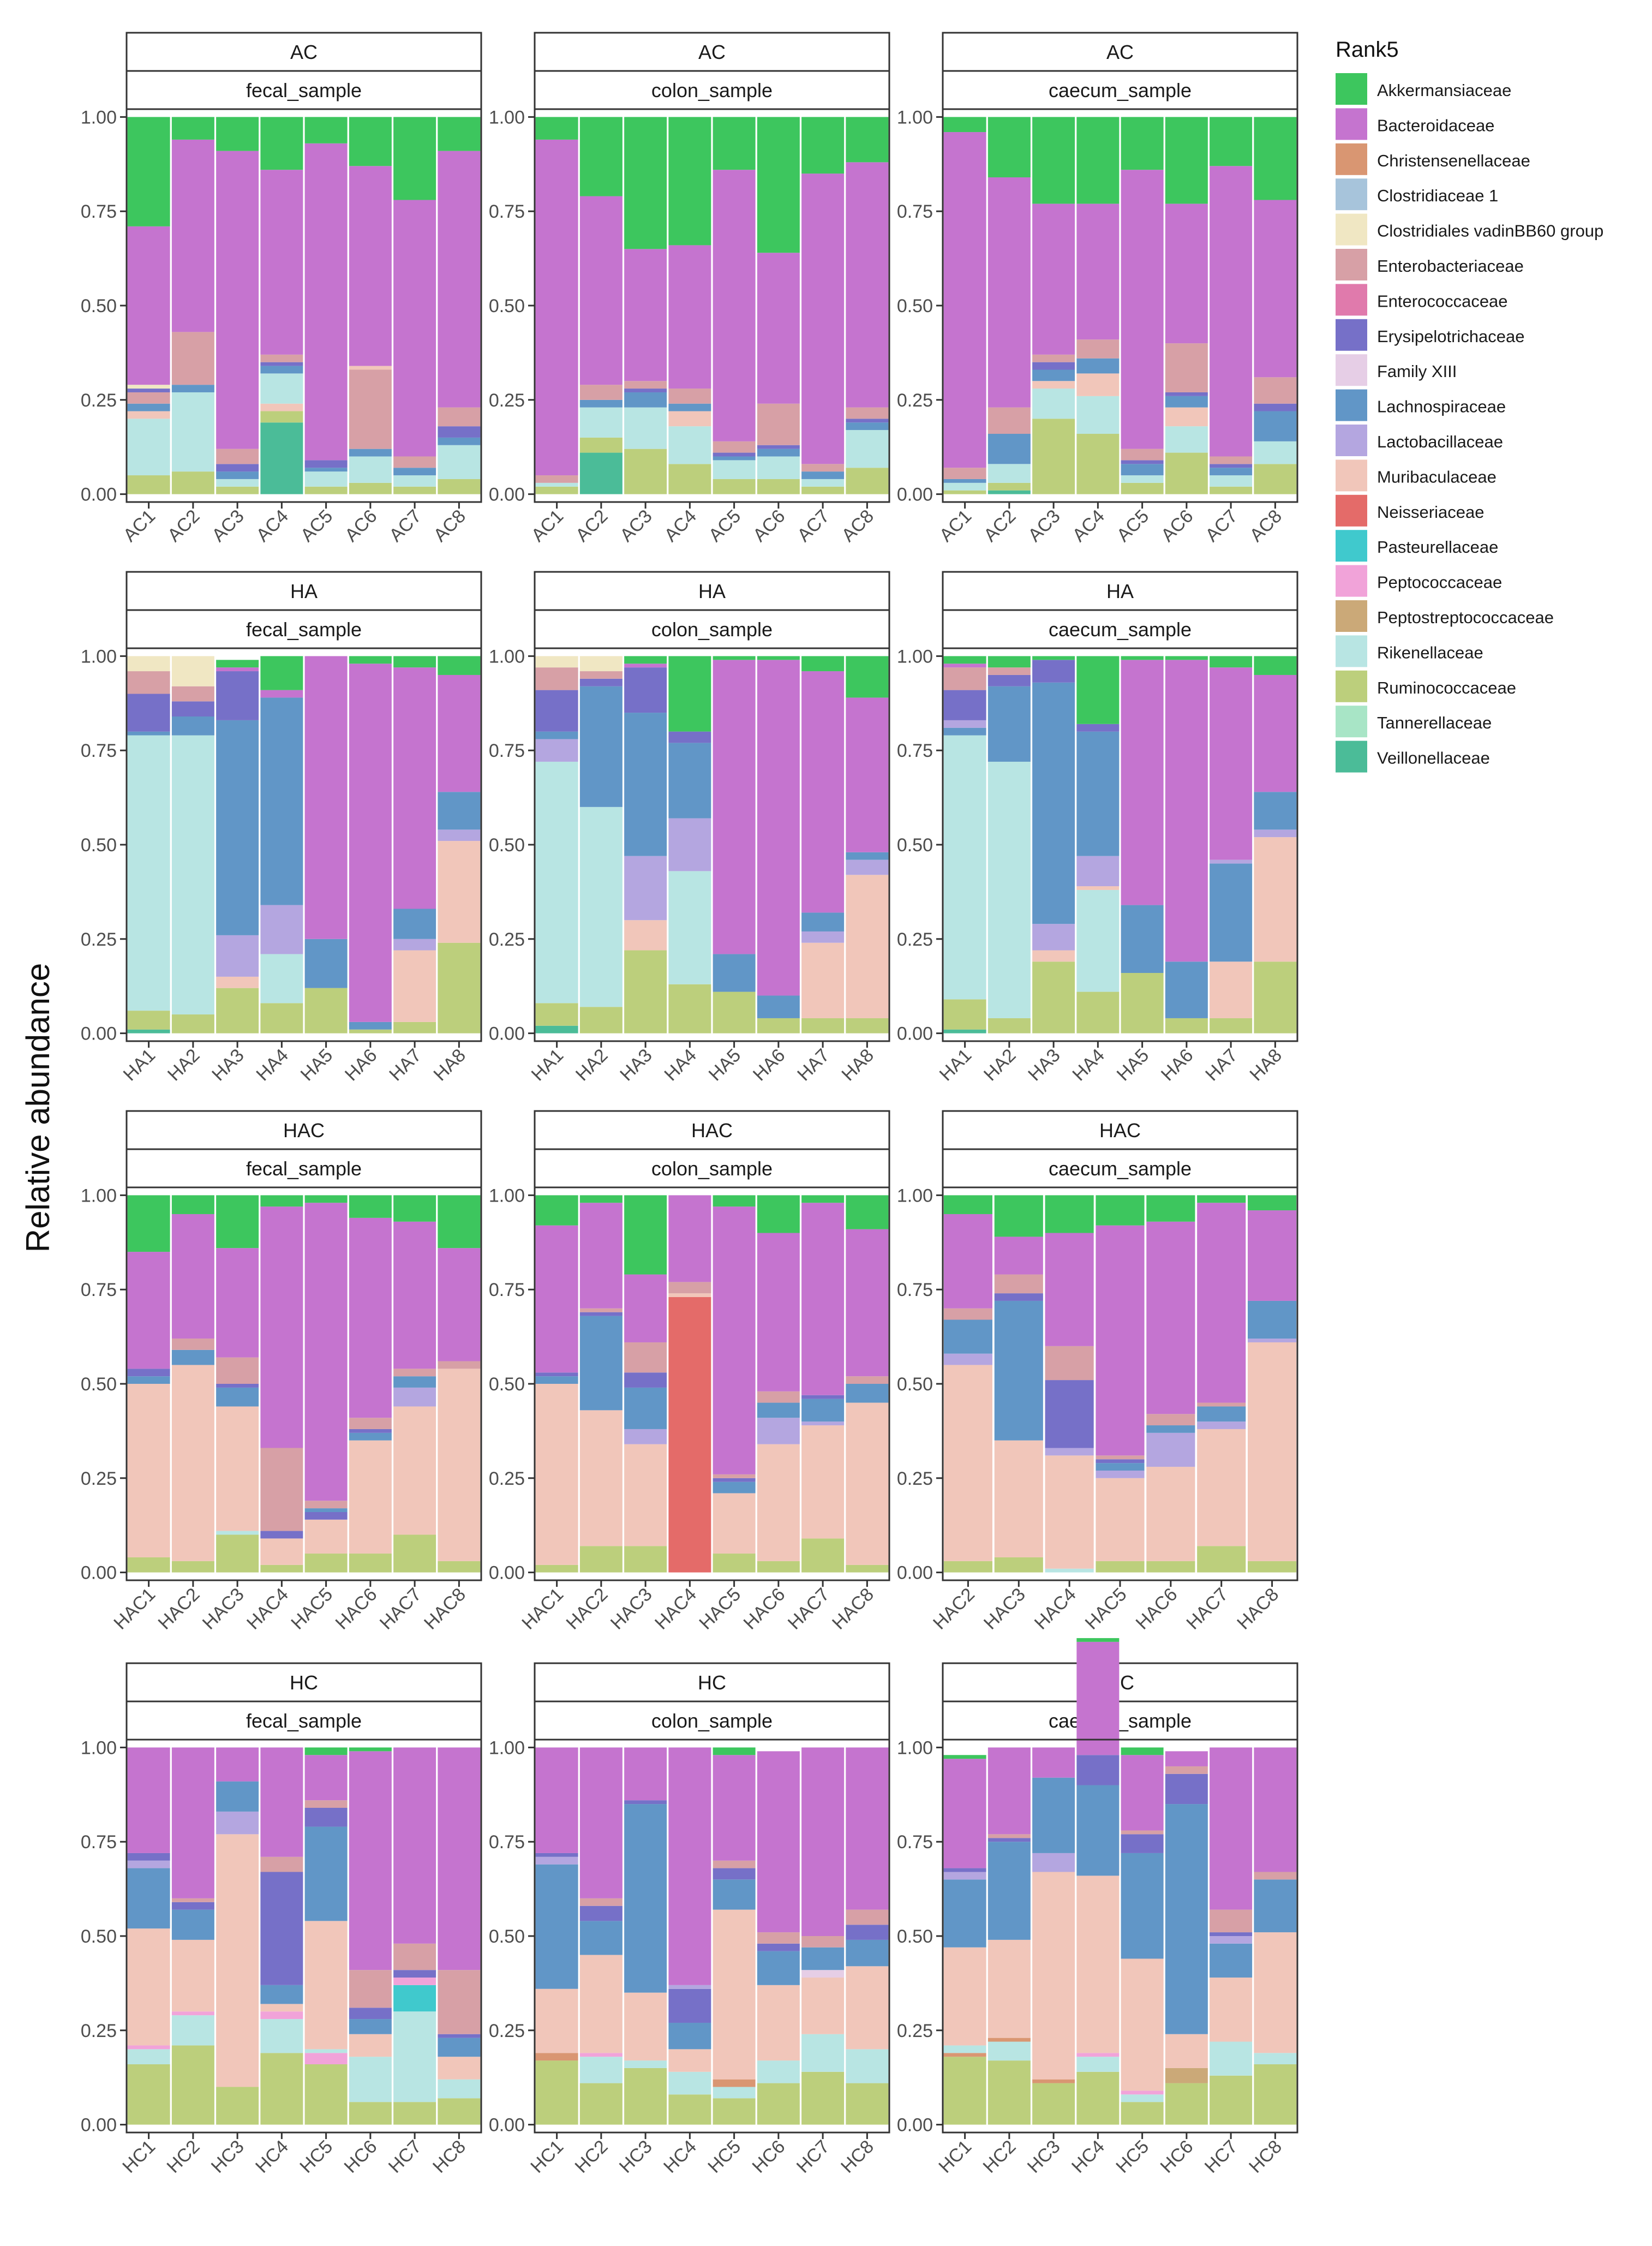 Image resolution: width=1652 pixels, height=2246 pixels. I want to click on x-tick-label: HC1, so click(546, 2156).